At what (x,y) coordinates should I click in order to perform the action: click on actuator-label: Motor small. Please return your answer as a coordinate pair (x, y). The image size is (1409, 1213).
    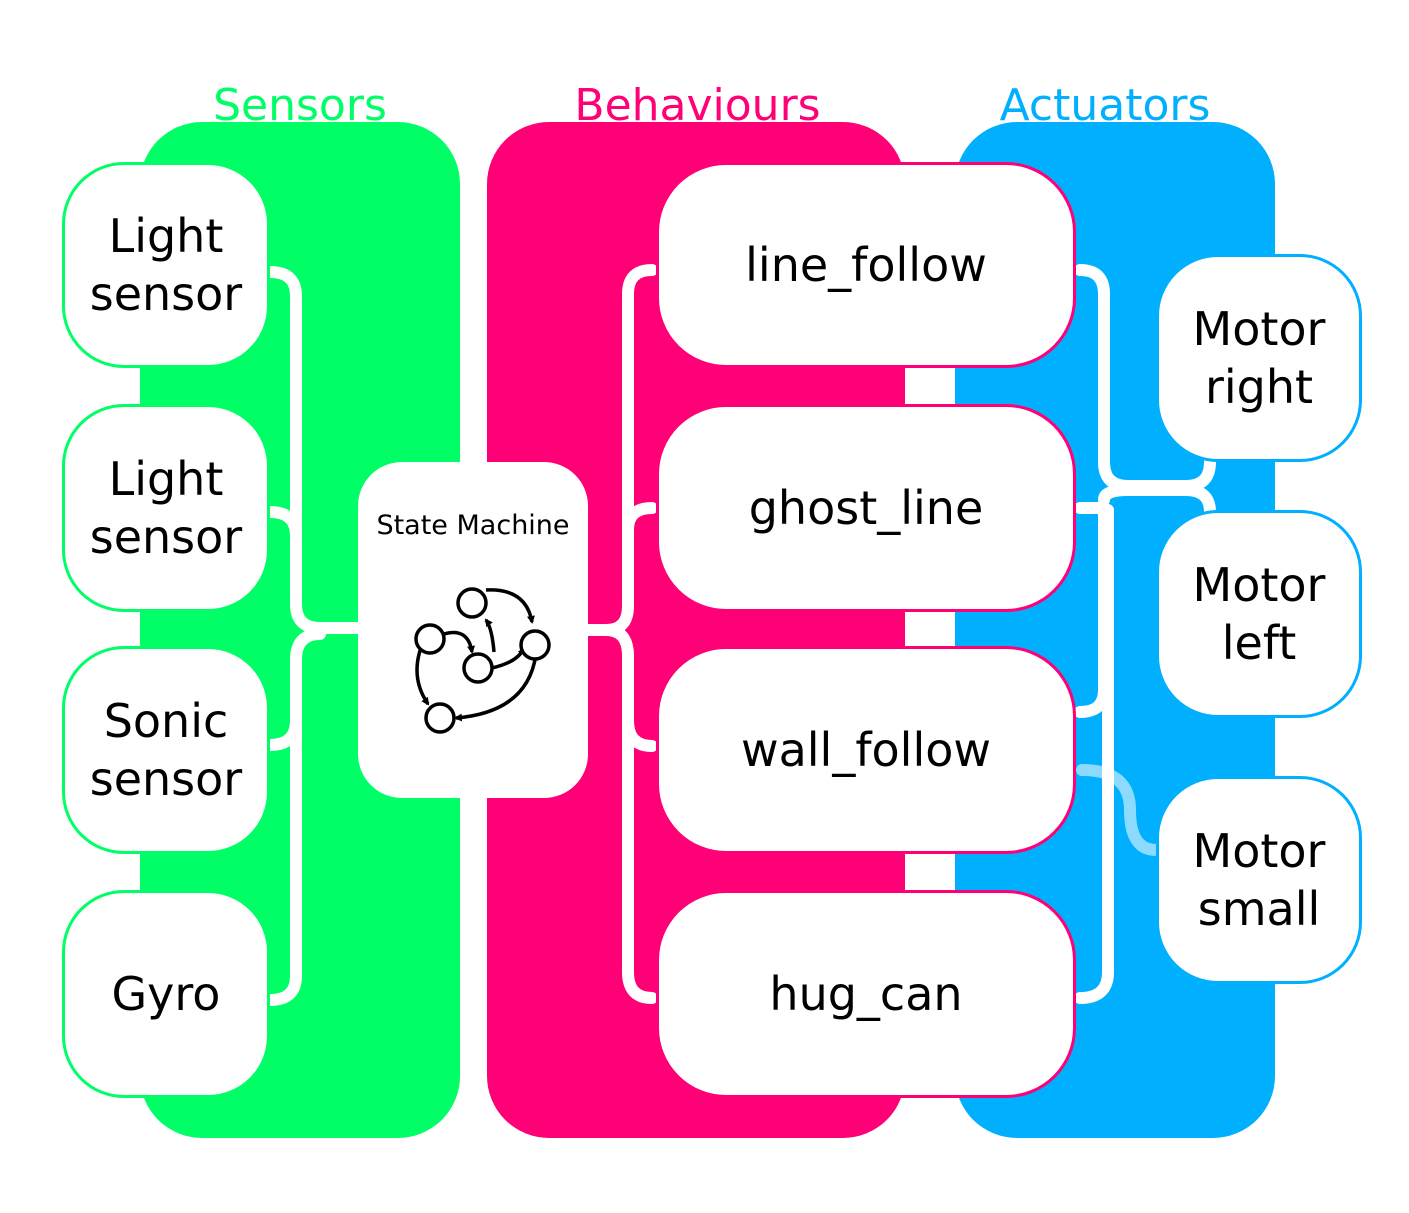
    Looking at the image, I should click on (1259, 880).